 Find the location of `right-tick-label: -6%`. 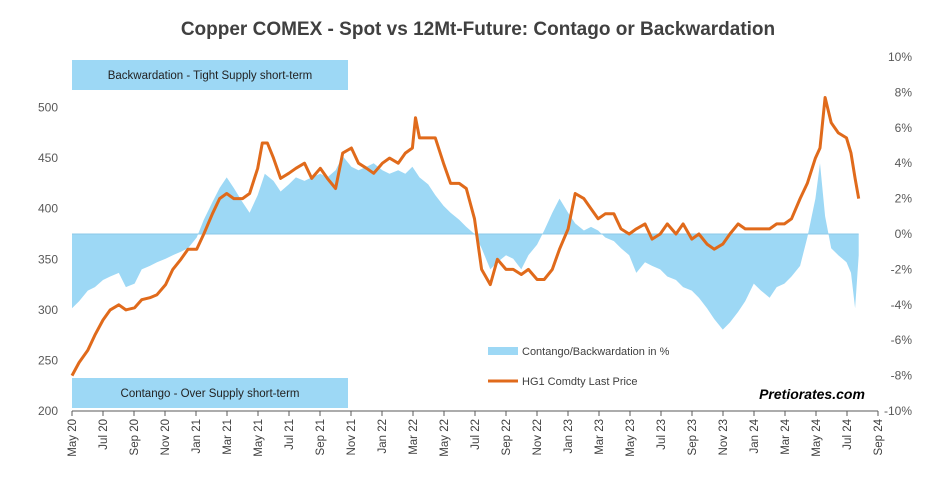

right-tick-label: -6% is located at coordinates (902, 340).